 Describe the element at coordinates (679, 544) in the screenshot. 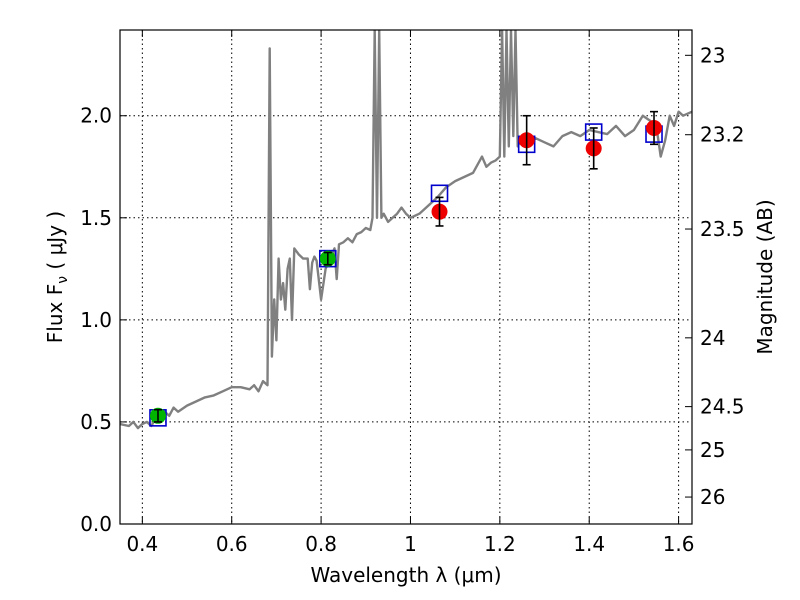

I see `x-tick-label: 1.6` at that location.